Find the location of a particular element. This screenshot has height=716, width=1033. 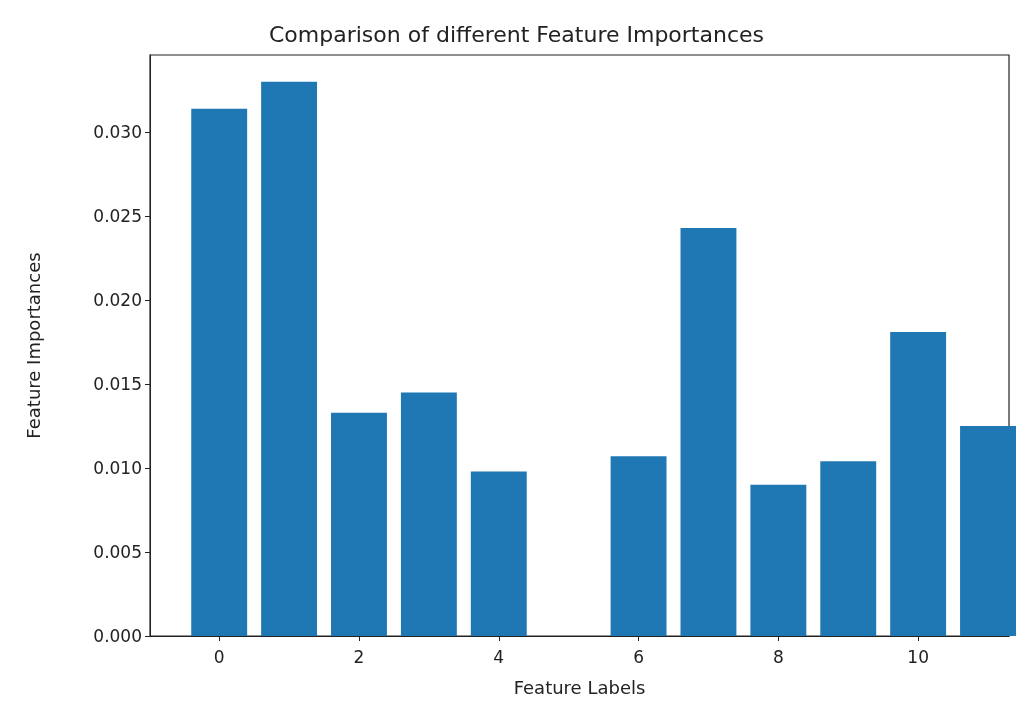

x-tick-label: 6 is located at coordinates (638, 656).